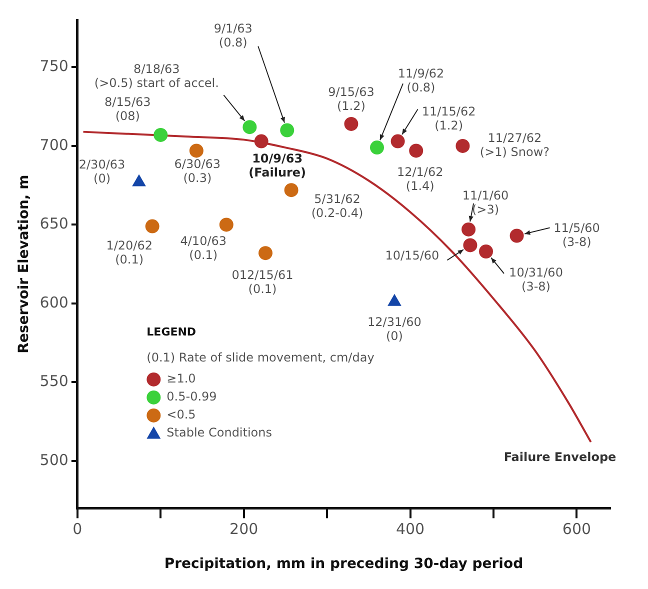 The width and height of the screenshot is (648, 589). I want to click on annotation: 6/30/63 (0.3), so click(197, 170).